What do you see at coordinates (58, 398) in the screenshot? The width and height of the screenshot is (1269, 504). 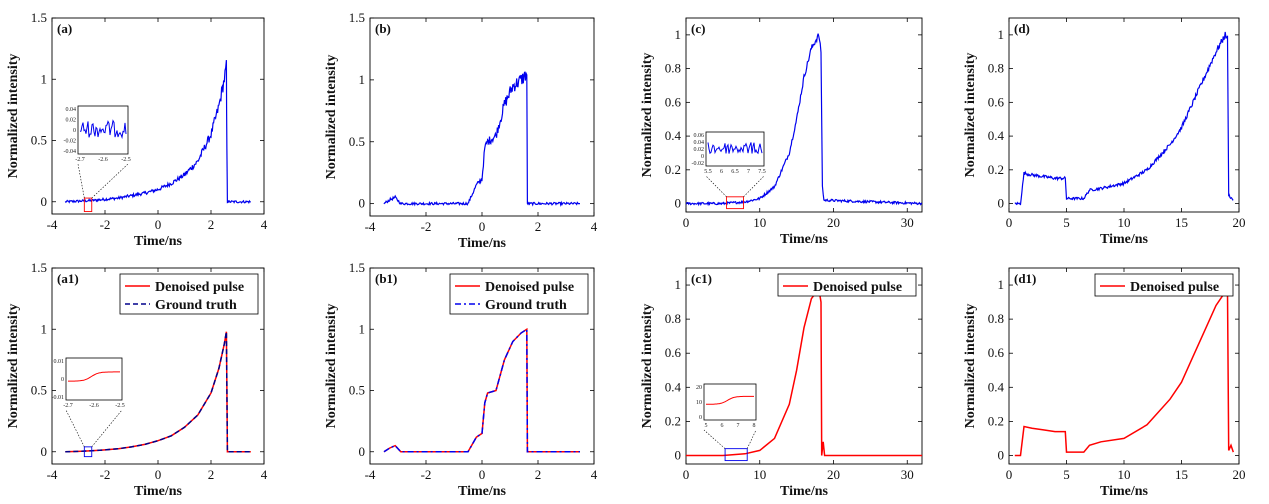 I see `inset-y-tick-label: -0.01` at bounding box center [58, 398].